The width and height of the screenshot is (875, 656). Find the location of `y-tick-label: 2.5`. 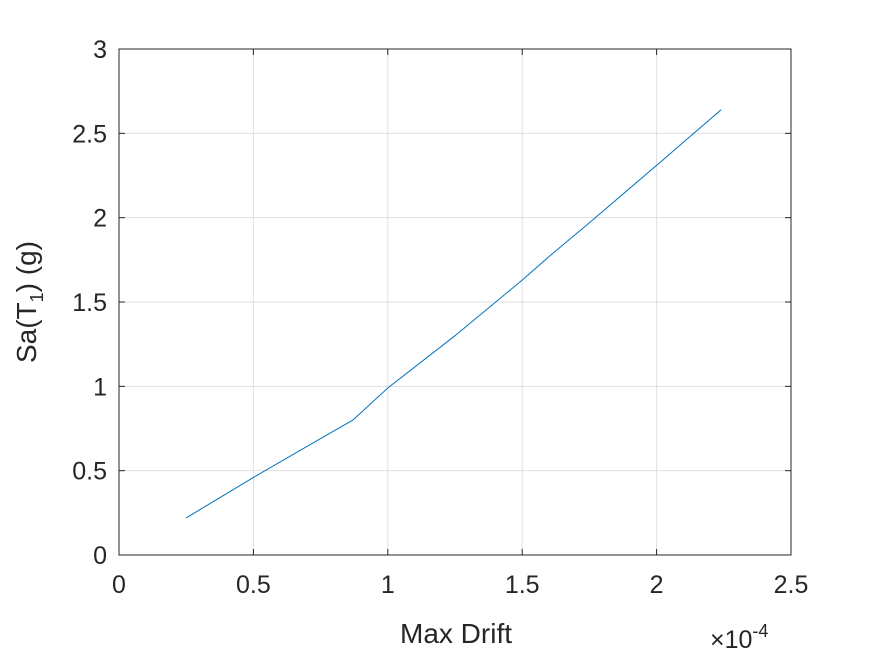

y-tick-label: 2.5 is located at coordinates (89, 134).